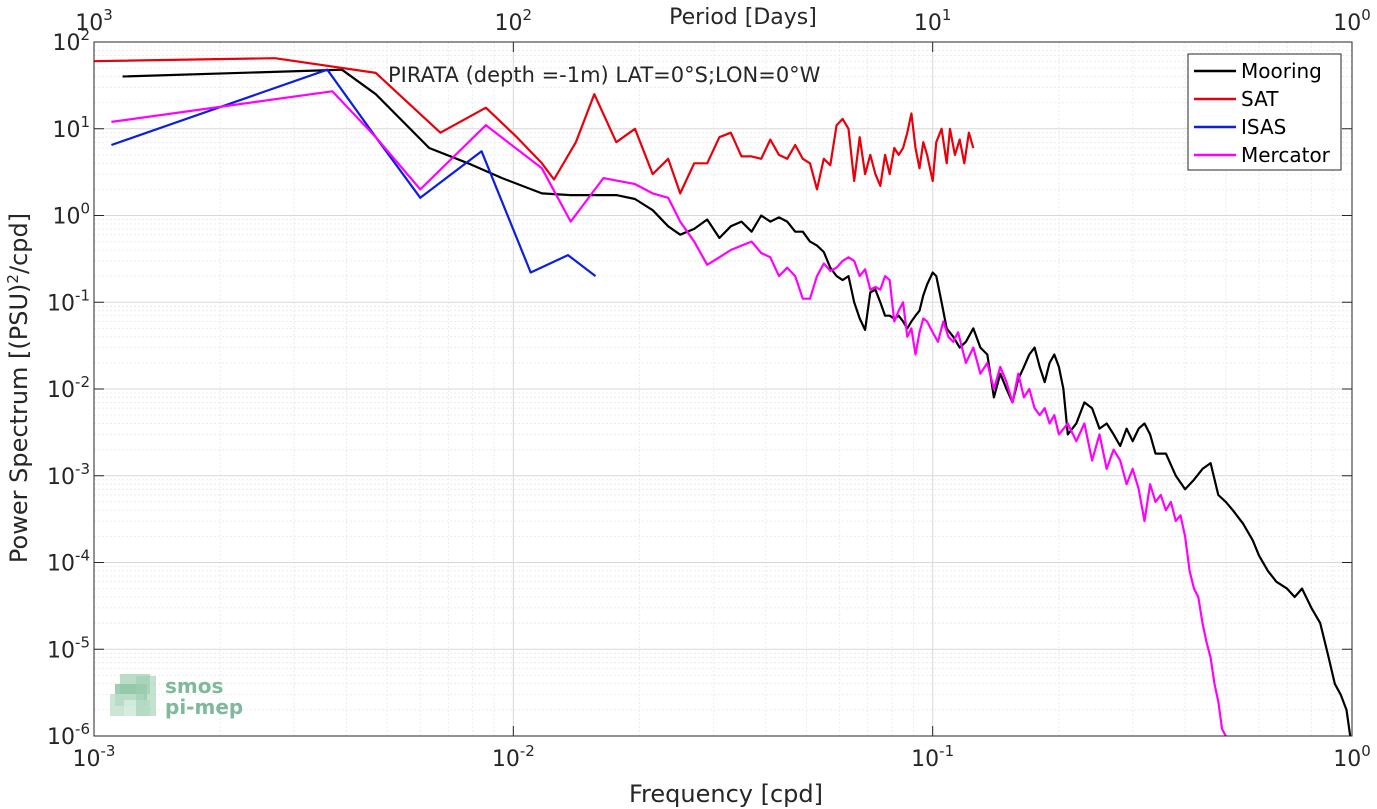  Describe the element at coordinates (194, 686) in the screenshot. I see `logo-text-smos: smos` at that location.